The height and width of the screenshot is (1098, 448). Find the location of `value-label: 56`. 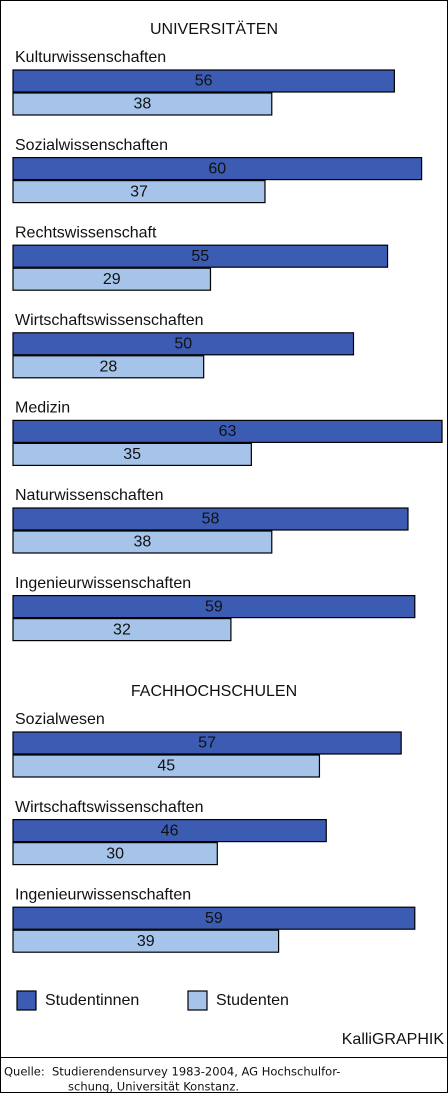

value-label: 56 is located at coordinates (204, 81).